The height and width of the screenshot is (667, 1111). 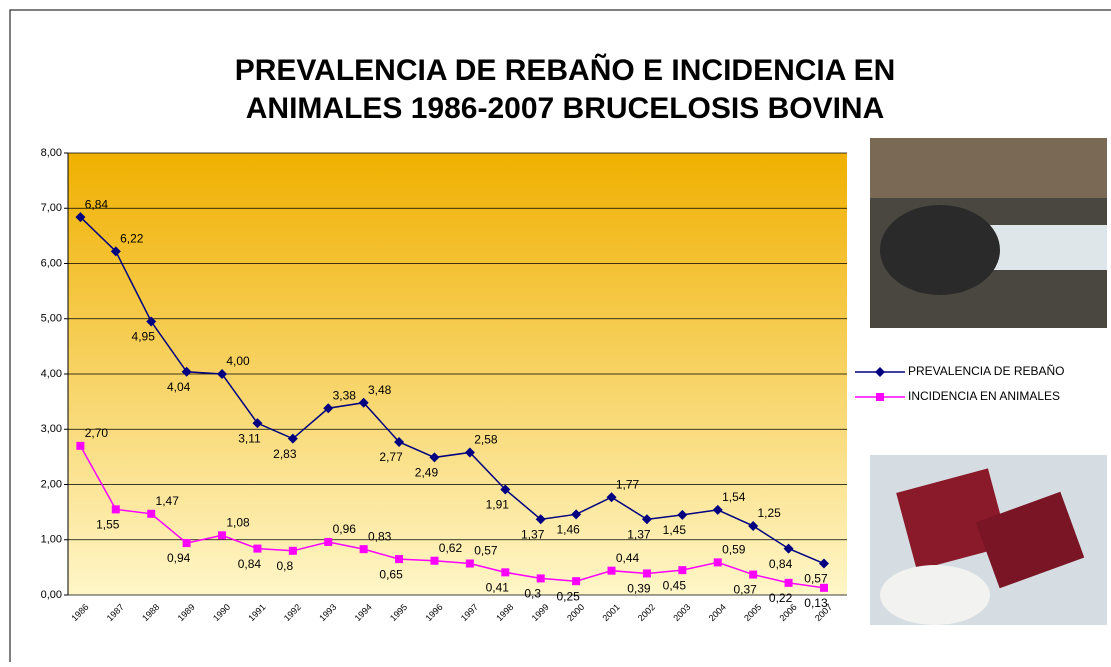 I want to click on data-label: 4,95, so click(x=144, y=337).